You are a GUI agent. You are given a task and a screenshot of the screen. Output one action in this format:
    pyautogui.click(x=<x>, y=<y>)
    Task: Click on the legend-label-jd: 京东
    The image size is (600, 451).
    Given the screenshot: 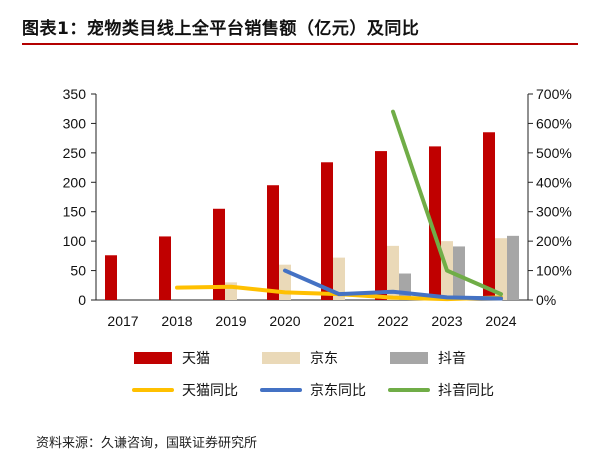 What is the action you would take?
    pyautogui.click(x=324, y=359)
    